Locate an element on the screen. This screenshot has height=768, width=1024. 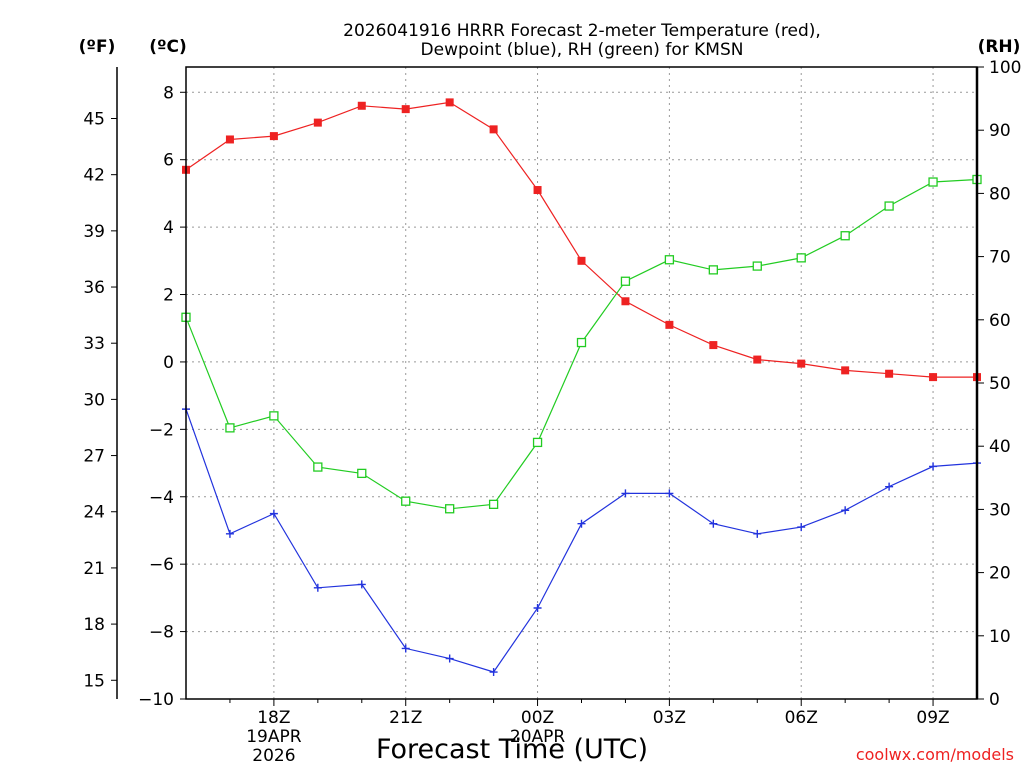
x-tick-sublabel: 20APR is located at coordinates (538, 737).